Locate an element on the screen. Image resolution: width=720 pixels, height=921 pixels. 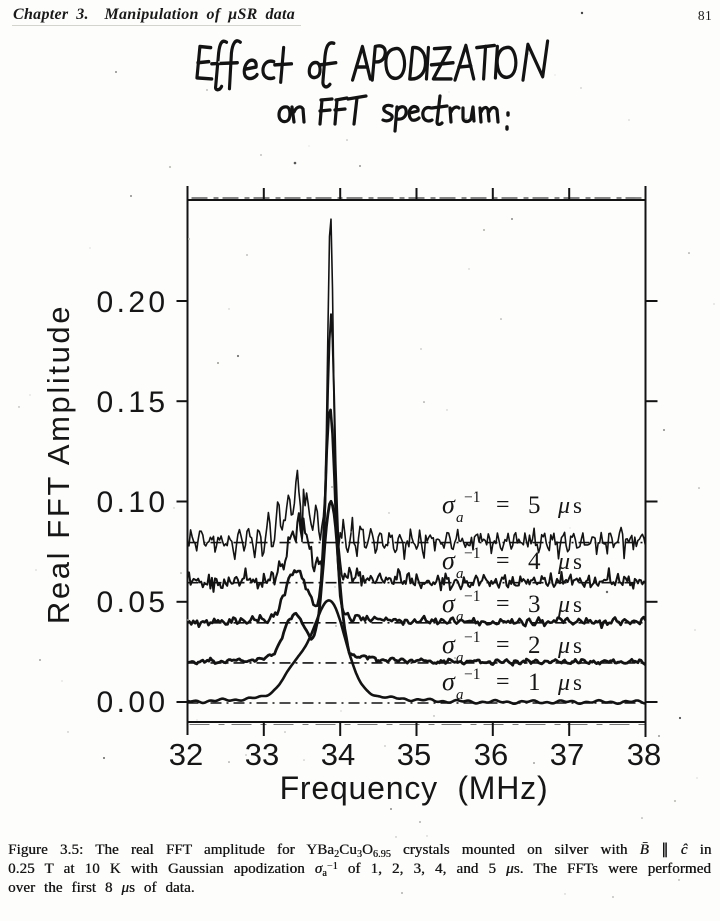
svg-text: 0.05 is located at coordinates (133, 602).